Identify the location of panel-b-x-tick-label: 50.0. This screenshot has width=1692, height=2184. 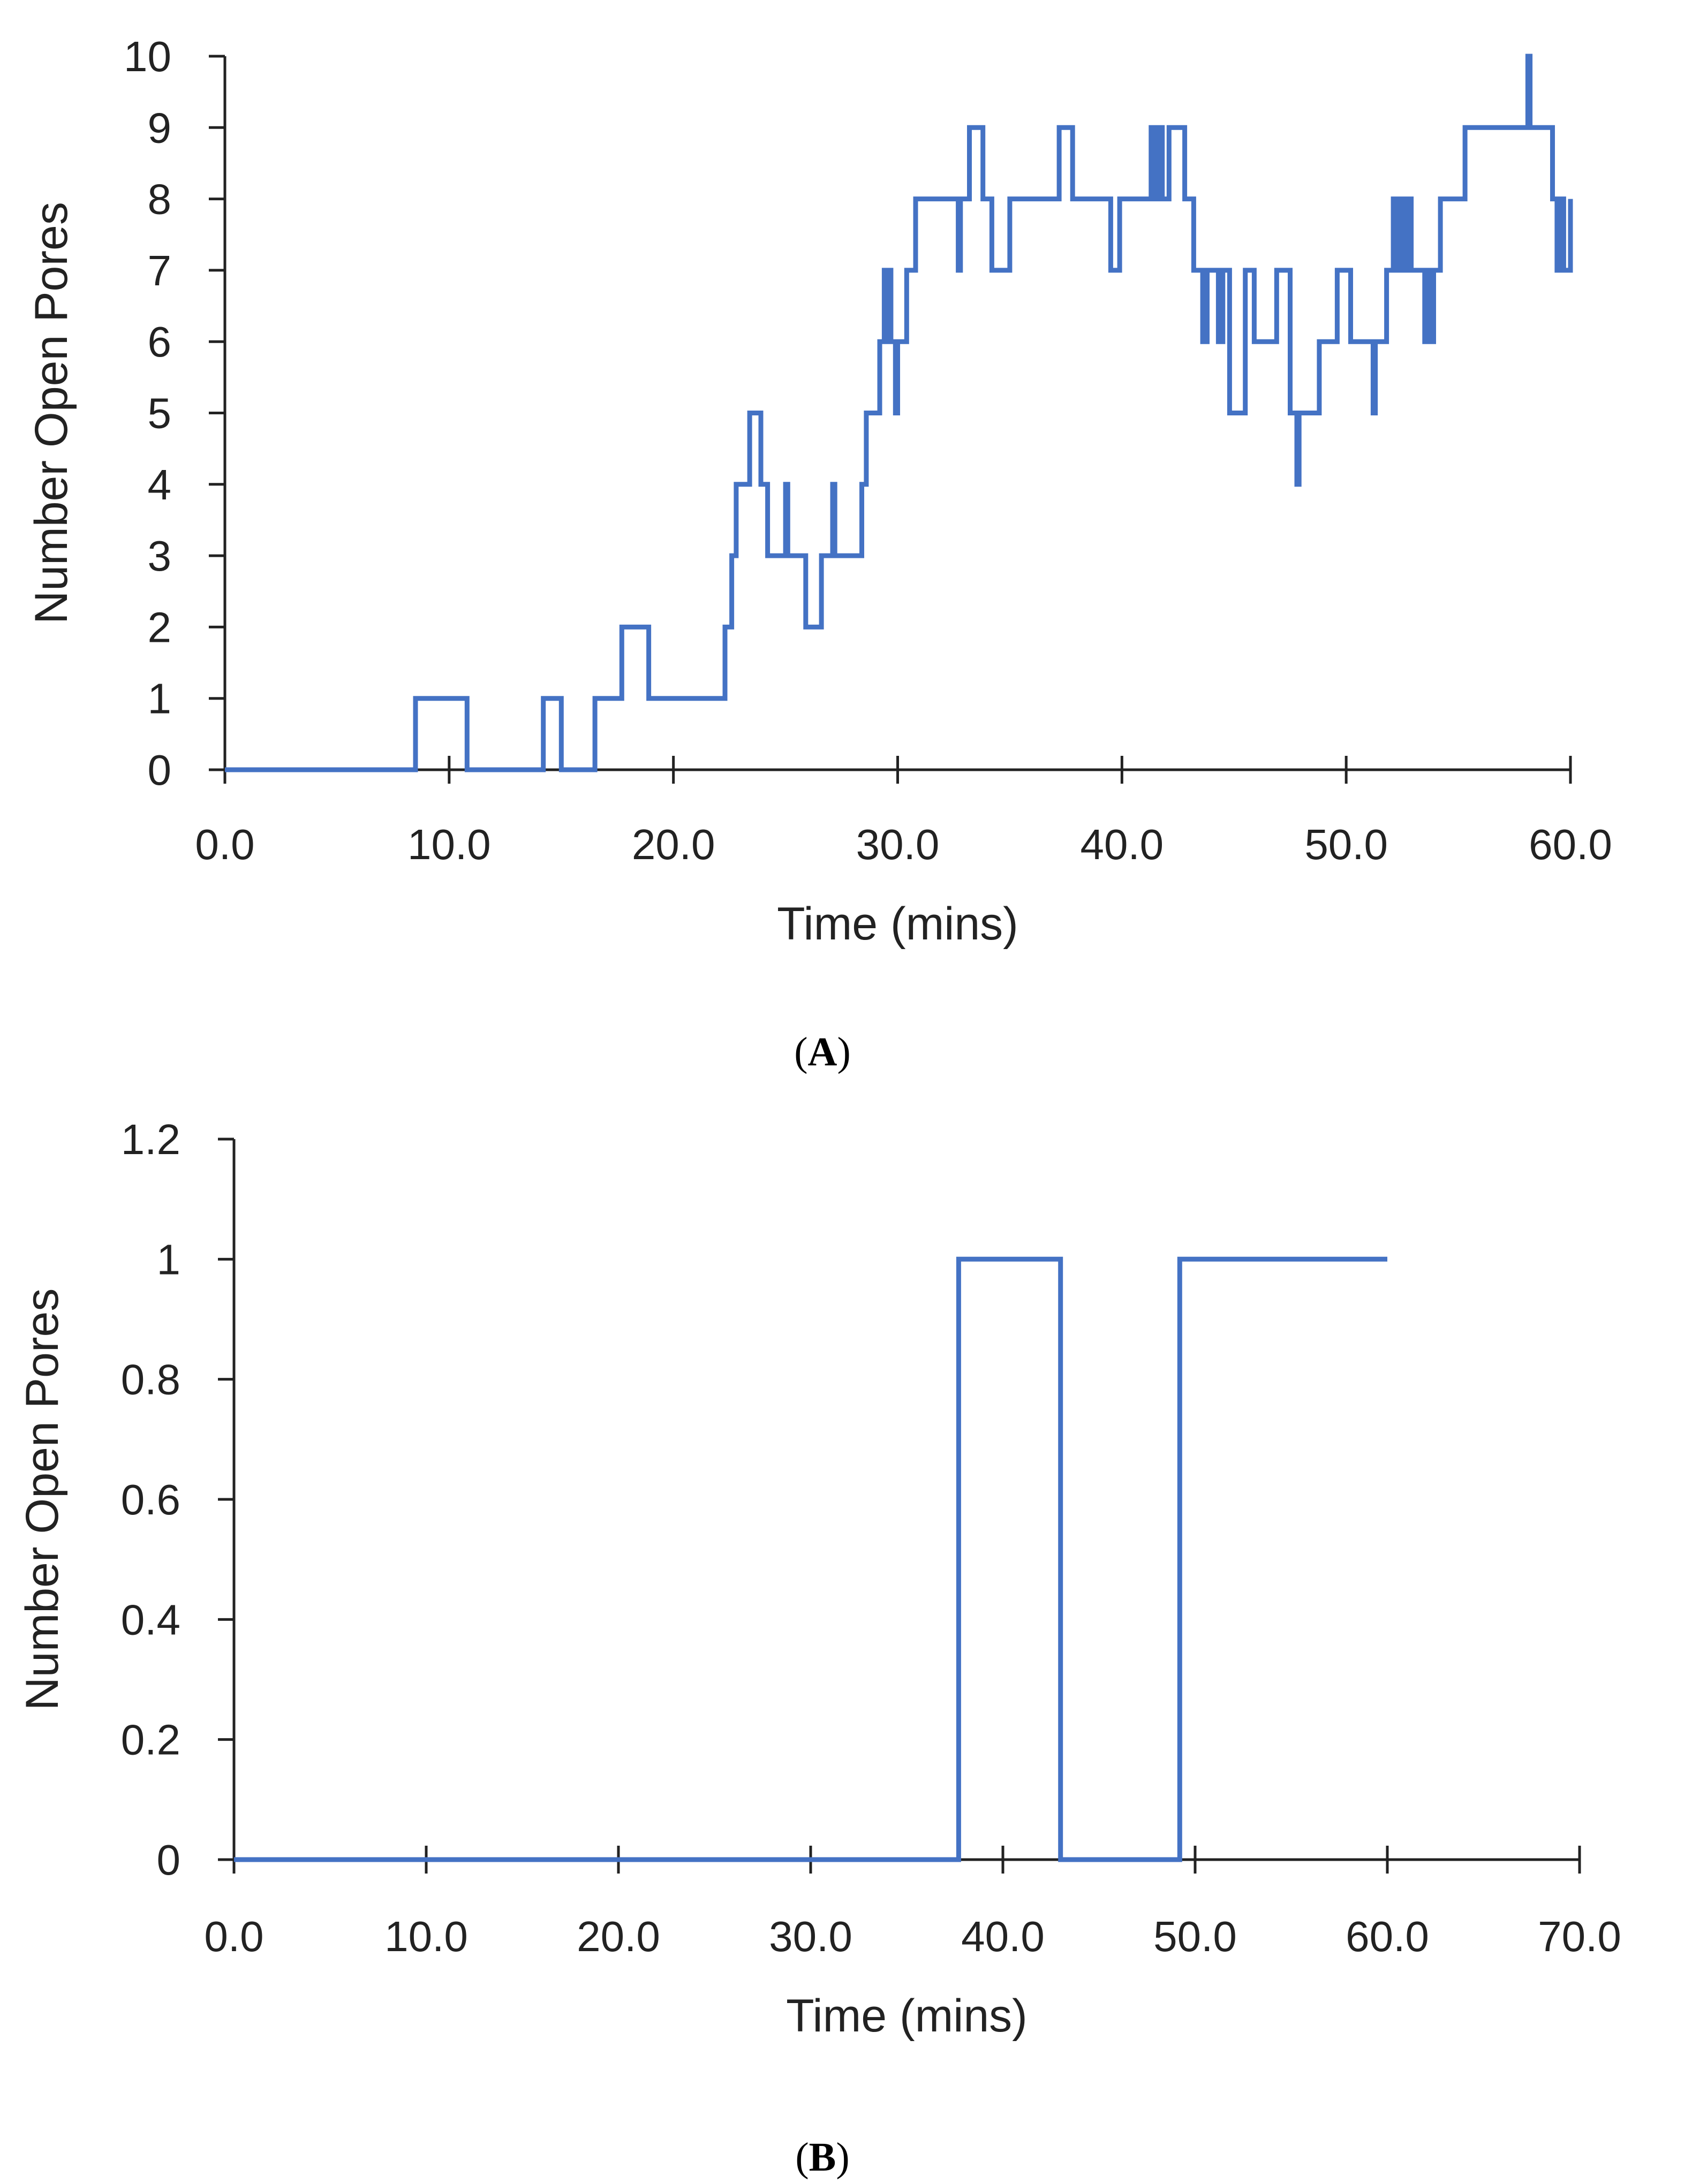
(1195, 1936).